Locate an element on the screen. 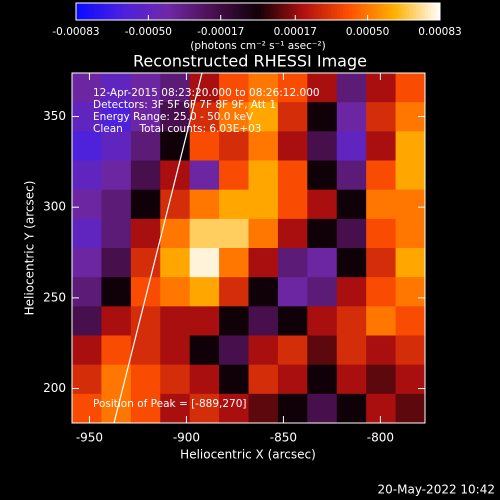  annotation: Clean Total counts: 6.03E+03 is located at coordinates (177, 129).